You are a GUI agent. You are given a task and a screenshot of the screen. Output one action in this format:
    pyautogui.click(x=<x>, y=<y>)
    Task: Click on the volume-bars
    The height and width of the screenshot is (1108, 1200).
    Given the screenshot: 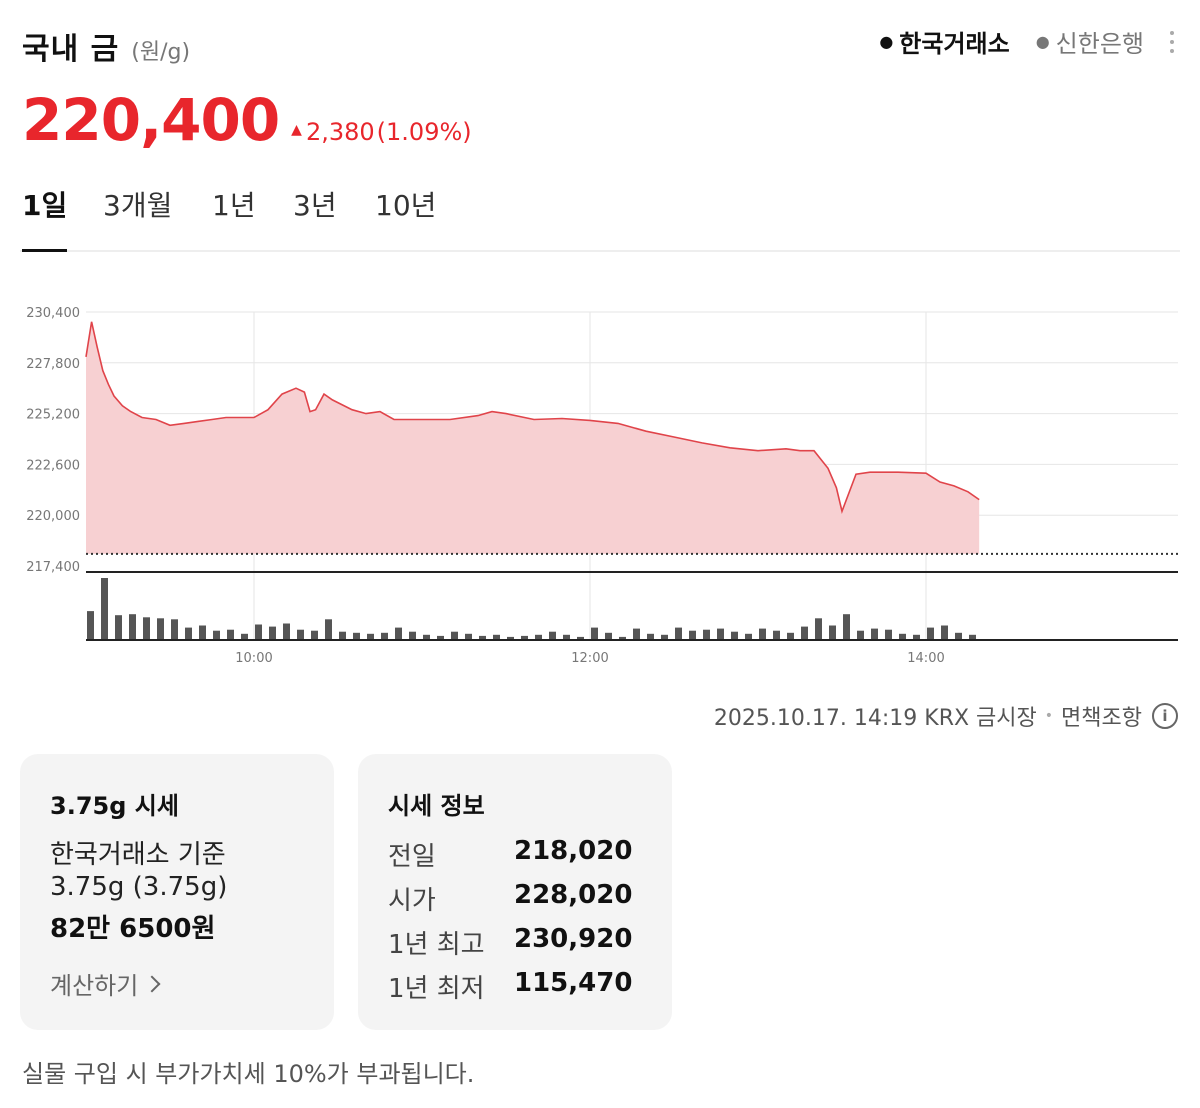 What is the action you would take?
    pyautogui.click(x=632, y=609)
    